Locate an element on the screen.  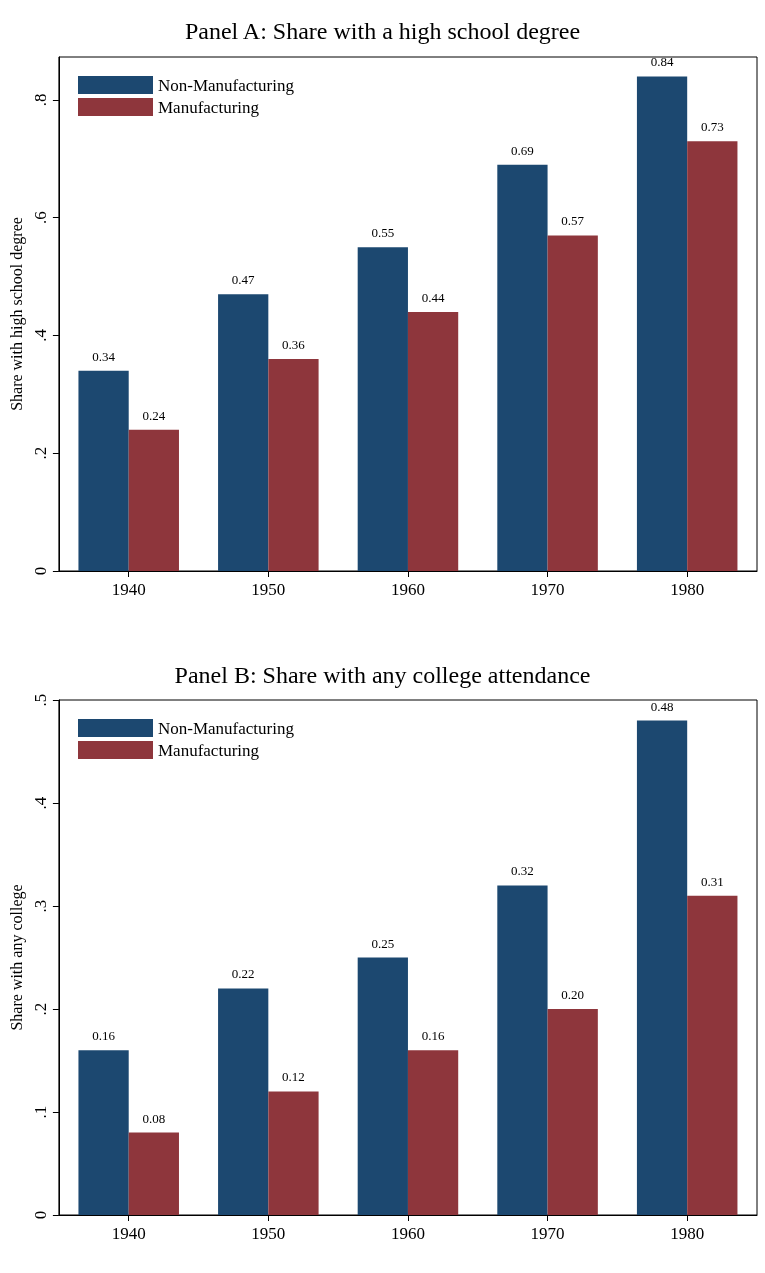
y-axis-title: Share with any college is located at coordinates (16, 957).